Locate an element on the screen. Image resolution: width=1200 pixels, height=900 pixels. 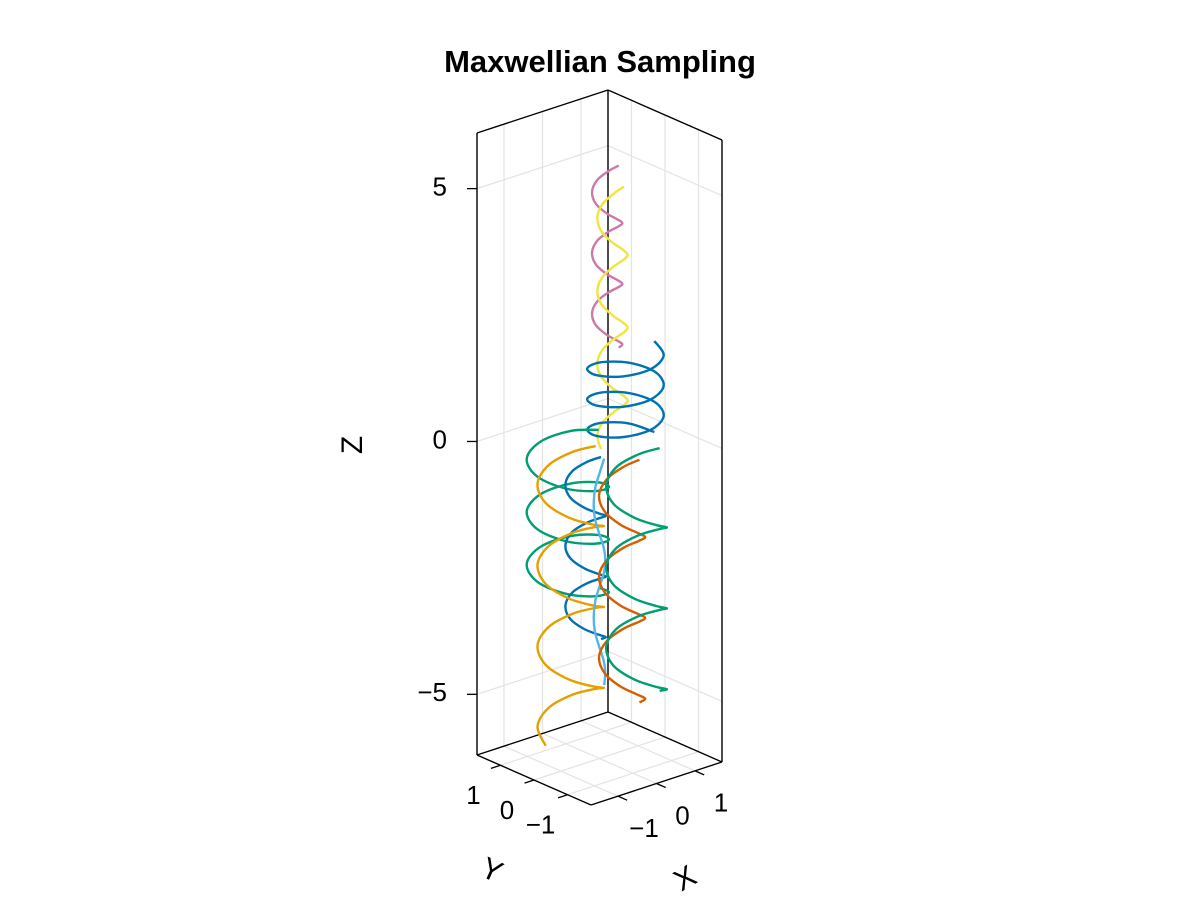
z-tick-label: −5 is located at coordinates (432, 692).